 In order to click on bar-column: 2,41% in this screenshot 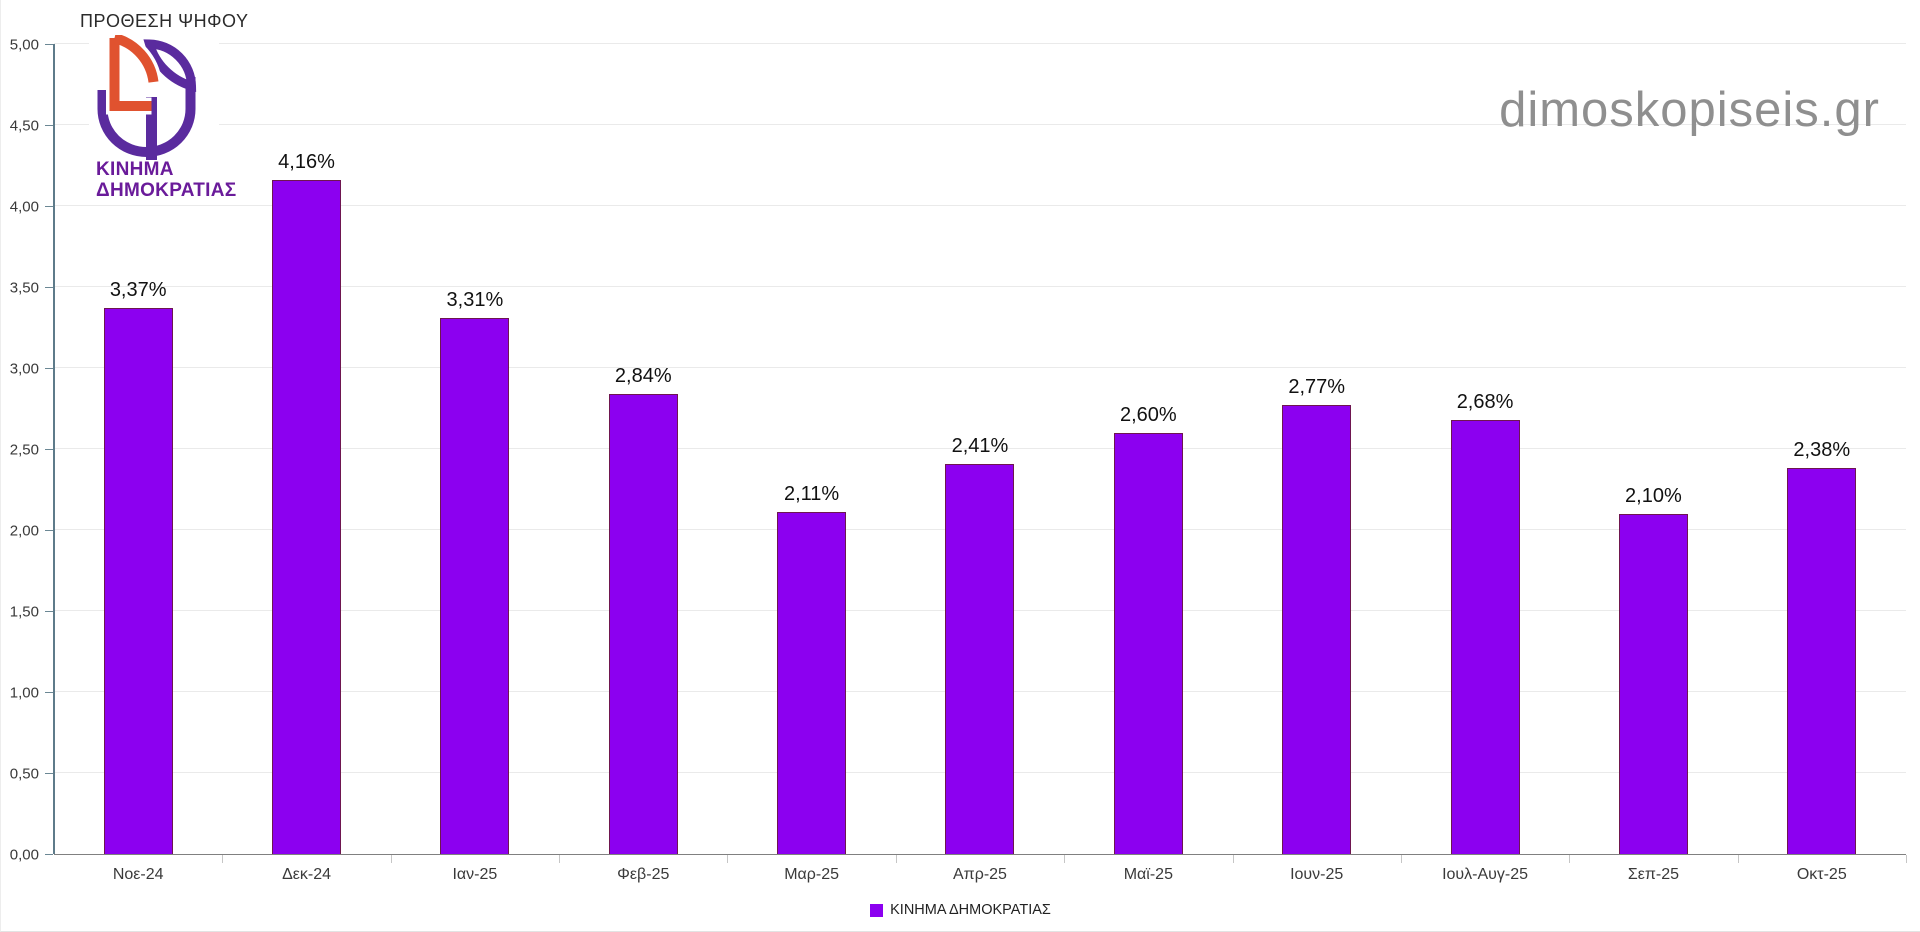, I will do `click(980, 449)`.